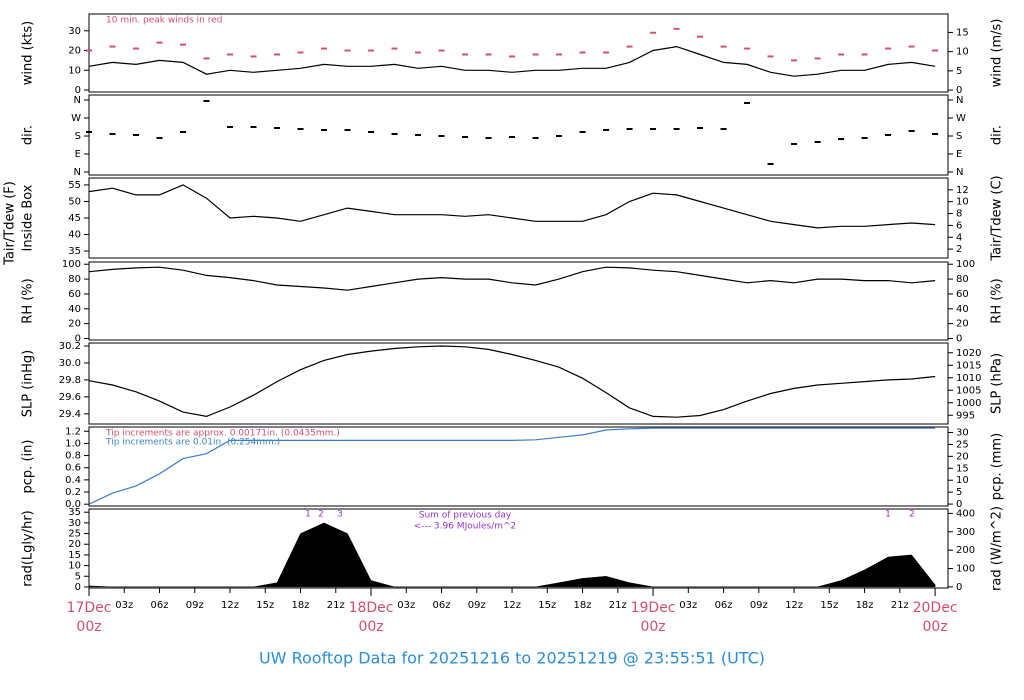  What do you see at coordinates (192, 443) in the screenshot?
I see `annotation: Tip increments are 0.01in. (0.254mm.)` at bounding box center [192, 443].